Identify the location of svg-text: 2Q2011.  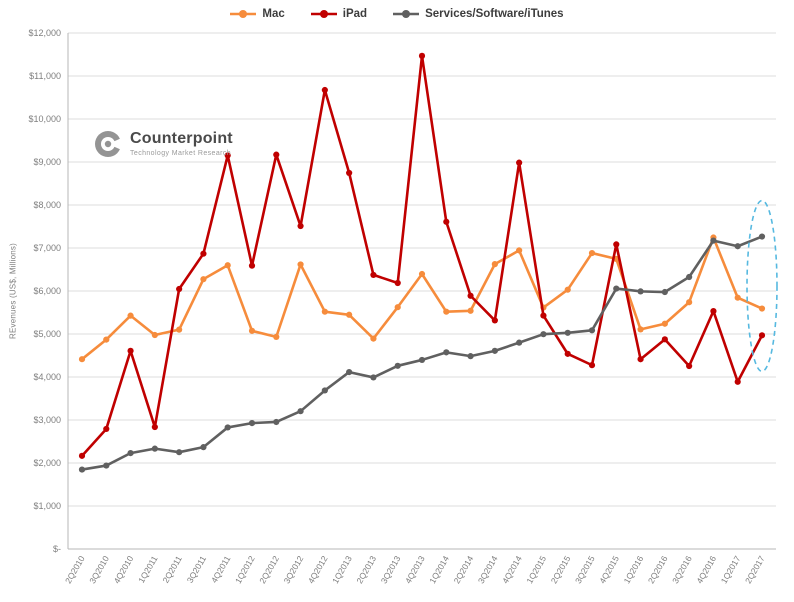
(172, 569).